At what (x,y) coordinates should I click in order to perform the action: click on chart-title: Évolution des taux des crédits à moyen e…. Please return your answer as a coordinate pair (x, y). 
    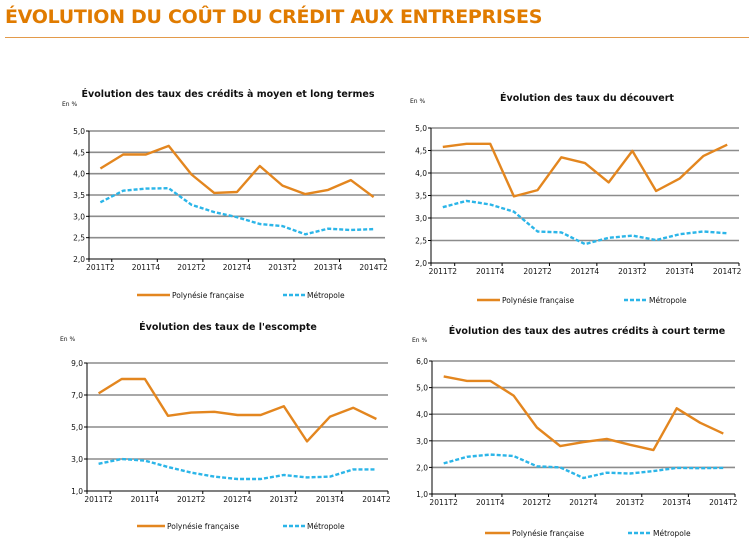
    Looking at the image, I should click on (228, 94).